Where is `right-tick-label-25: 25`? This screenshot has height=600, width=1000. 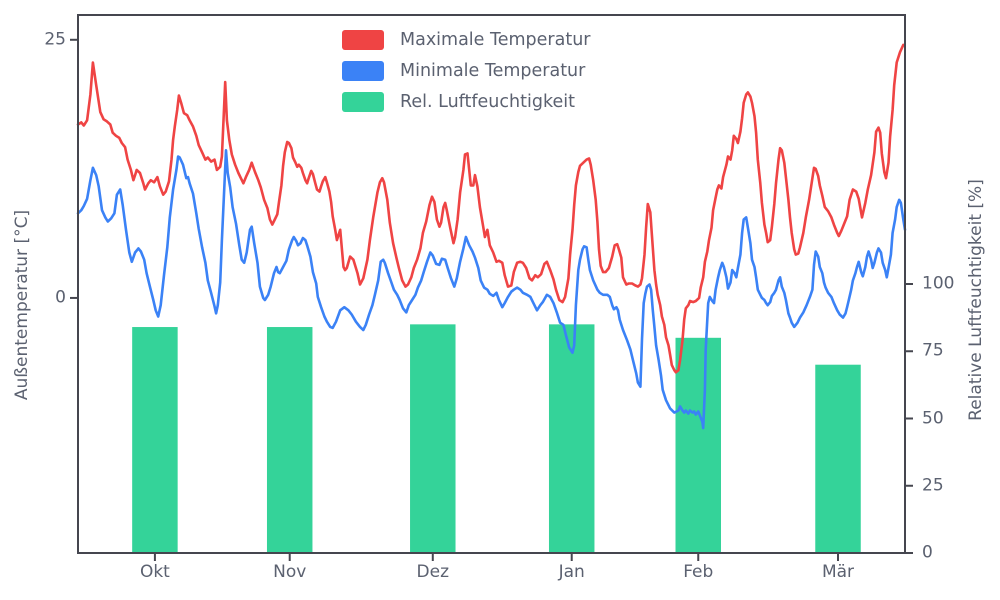 right-tick-label-25: 25 is located at coordinates (933, 485).